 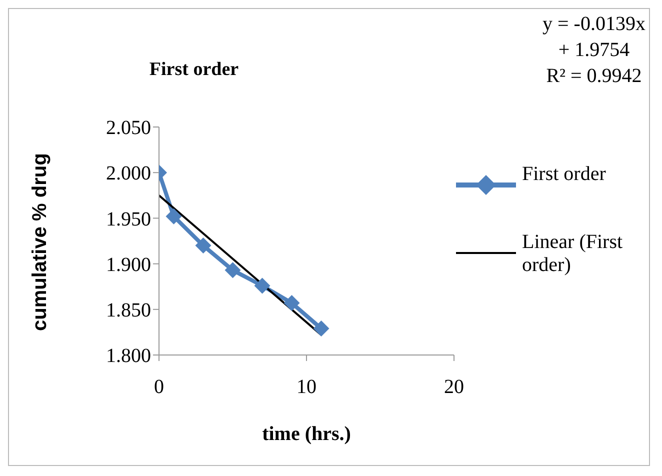 What do you see at coordinates (128, 311) in the screenshot?
I see `y-tick-label: 1.850` at bounding box center [128, 311].